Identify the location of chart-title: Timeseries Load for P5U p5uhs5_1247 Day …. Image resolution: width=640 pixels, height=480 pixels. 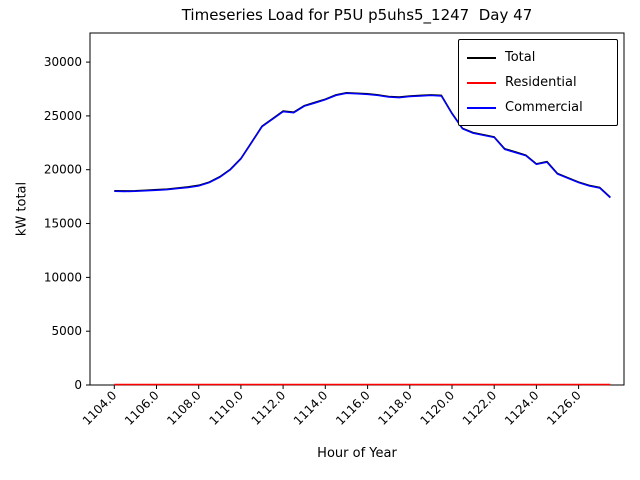
(357, 15).